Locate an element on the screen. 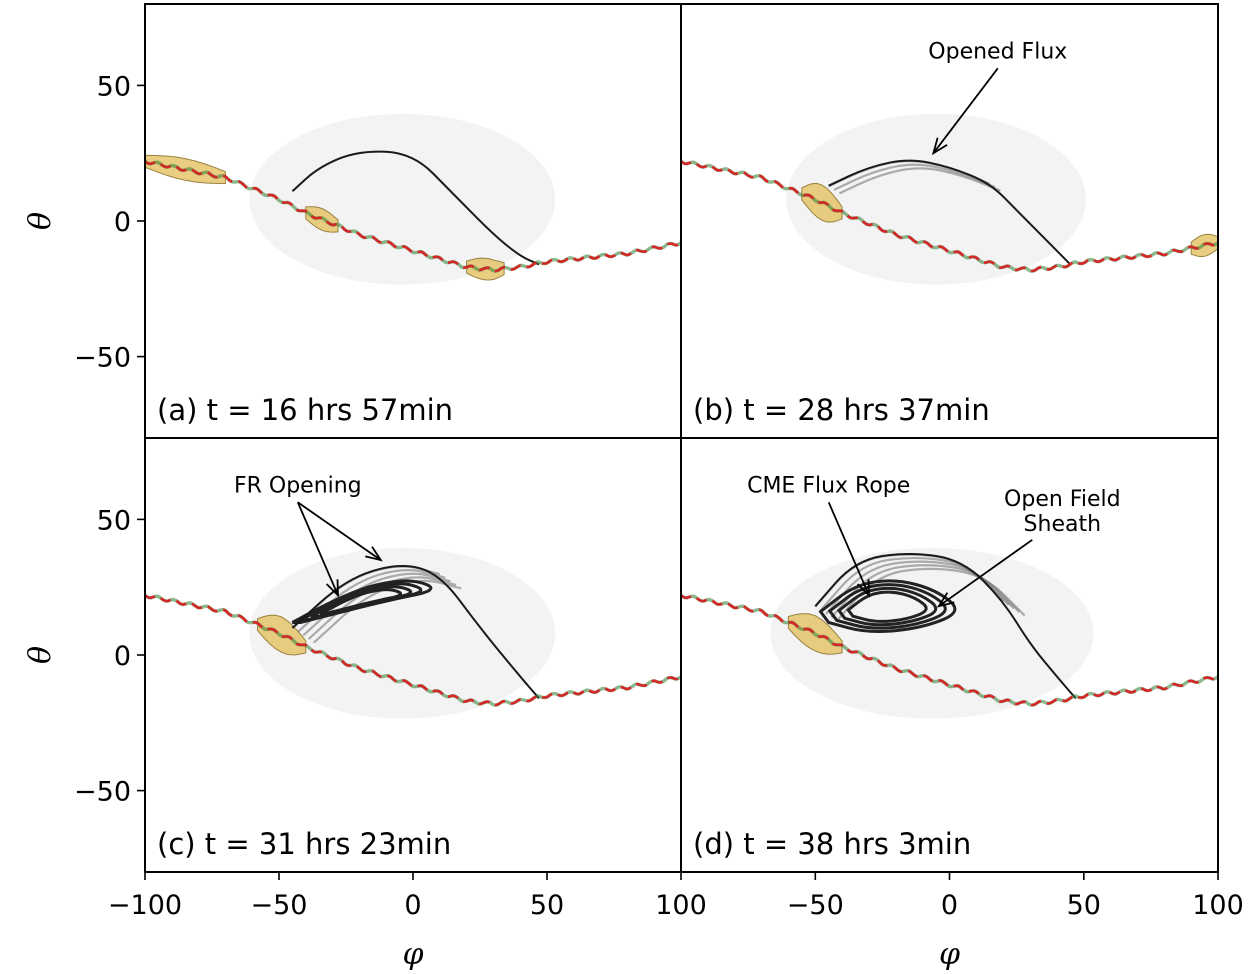  xtick-label-0-0: −100 is located at coordinates (145, 905).